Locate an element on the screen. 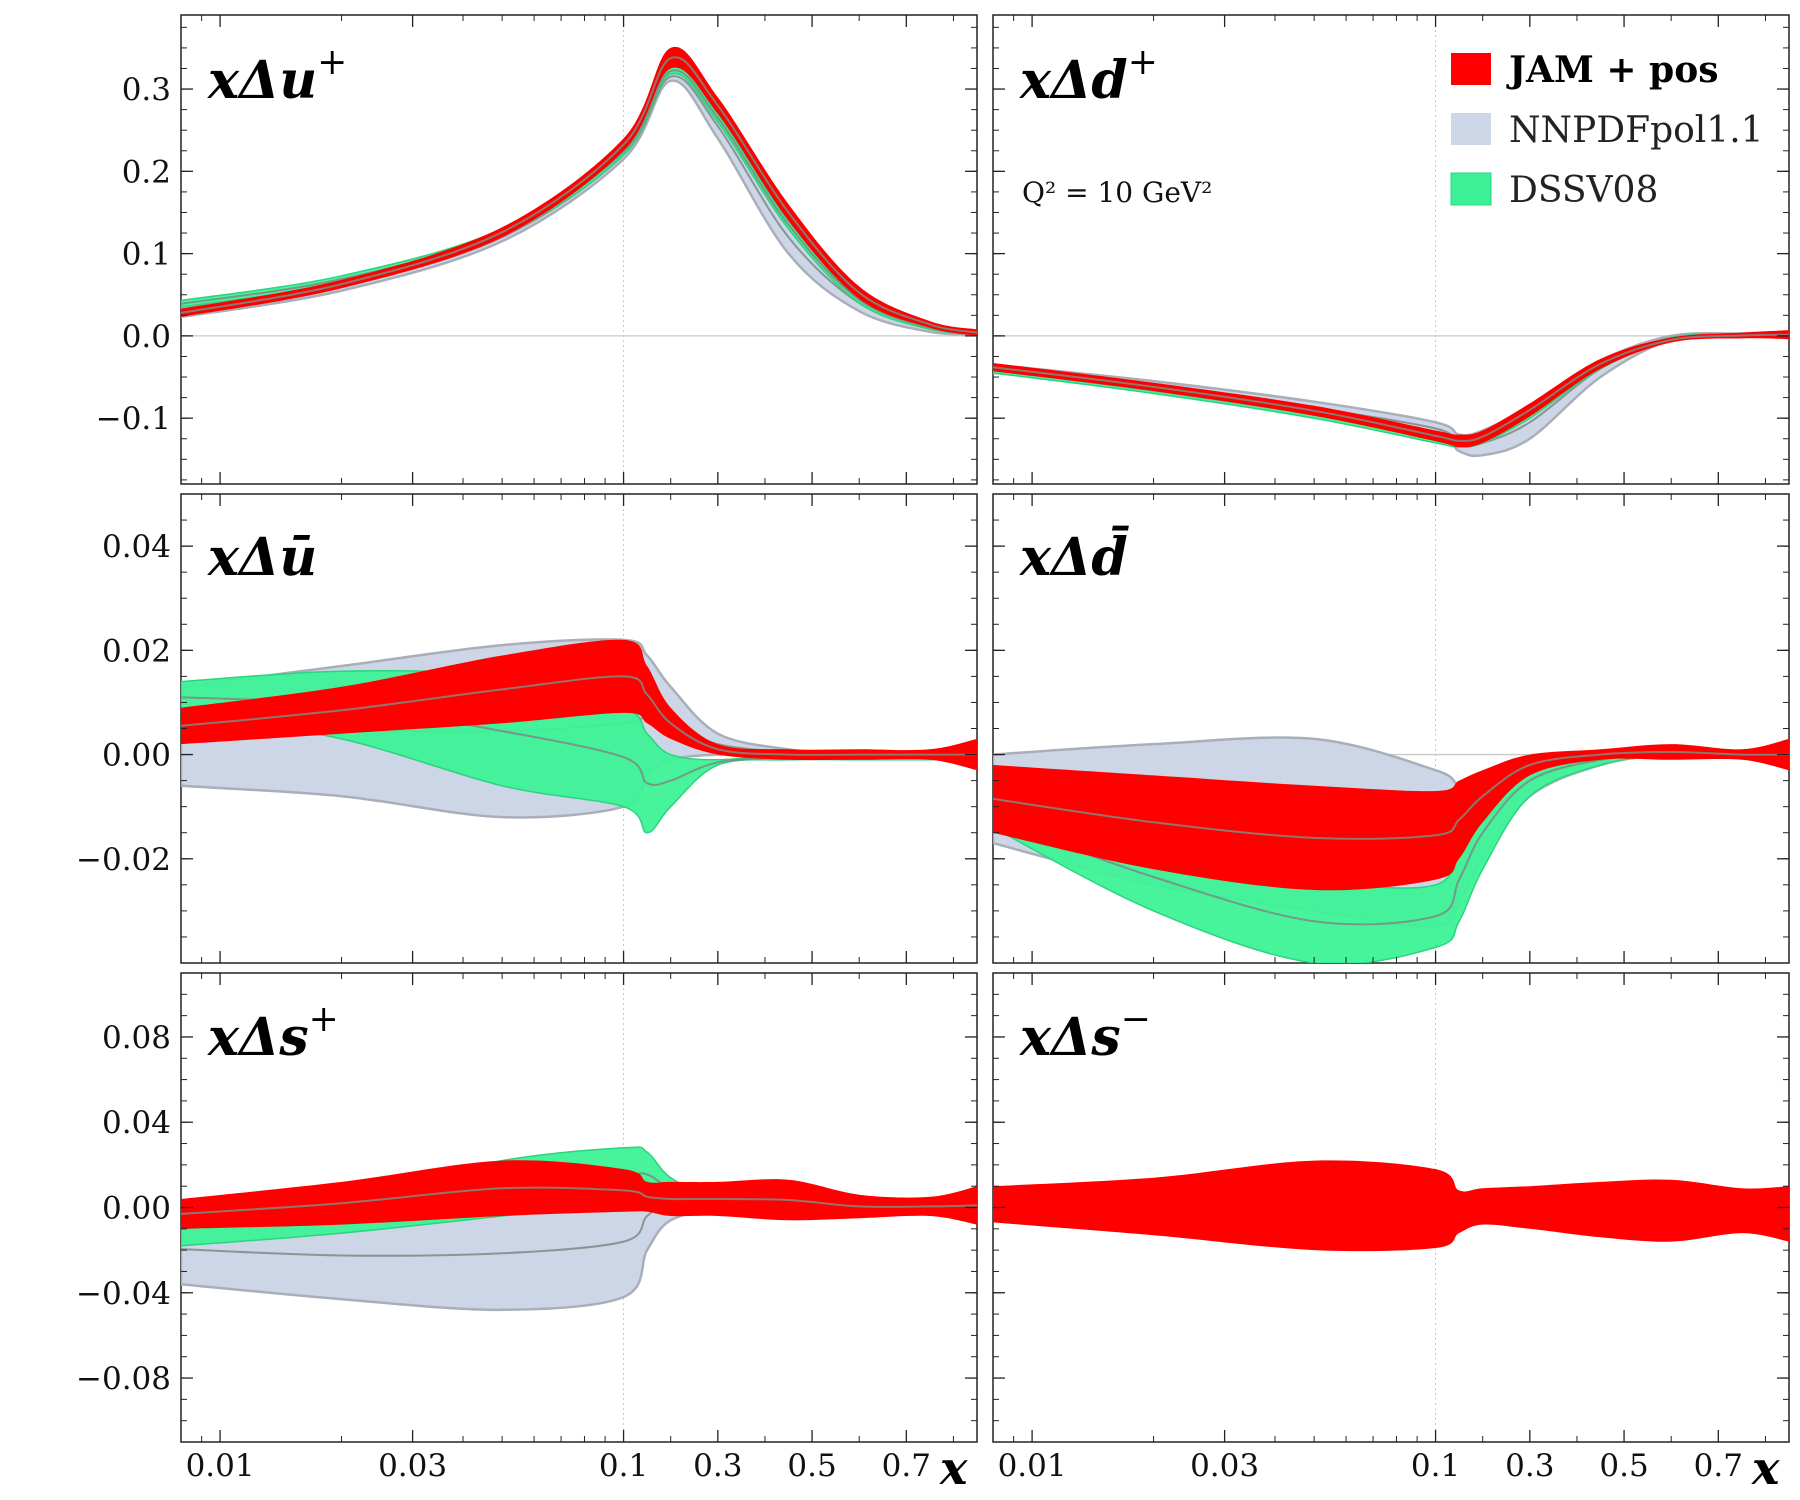 The width and height of the screenshot is (1800, 1500). legend-swatch-dssv is located at coordinates (1471, 189).